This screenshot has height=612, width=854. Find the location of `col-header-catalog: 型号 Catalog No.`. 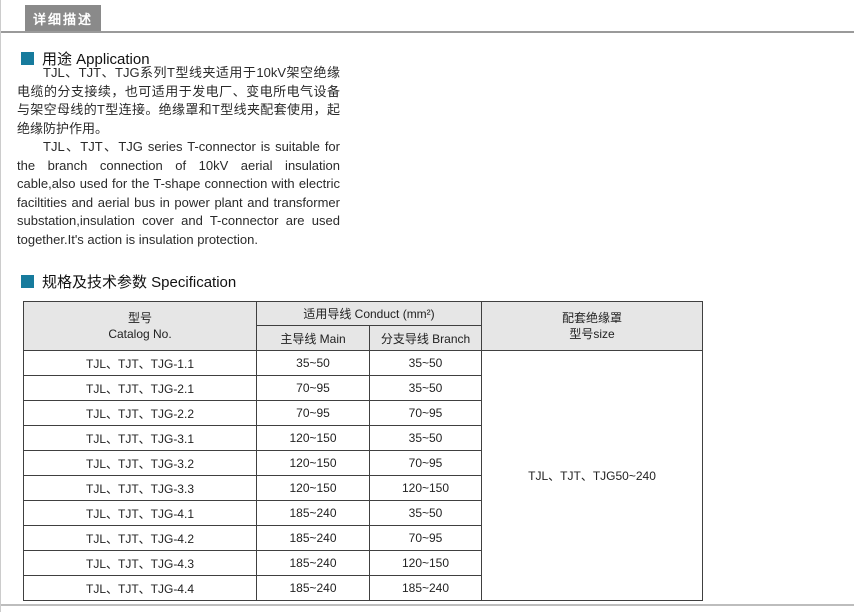

col-header-catalog: 型号 Catalog No. is located at coordinates (140, 326).